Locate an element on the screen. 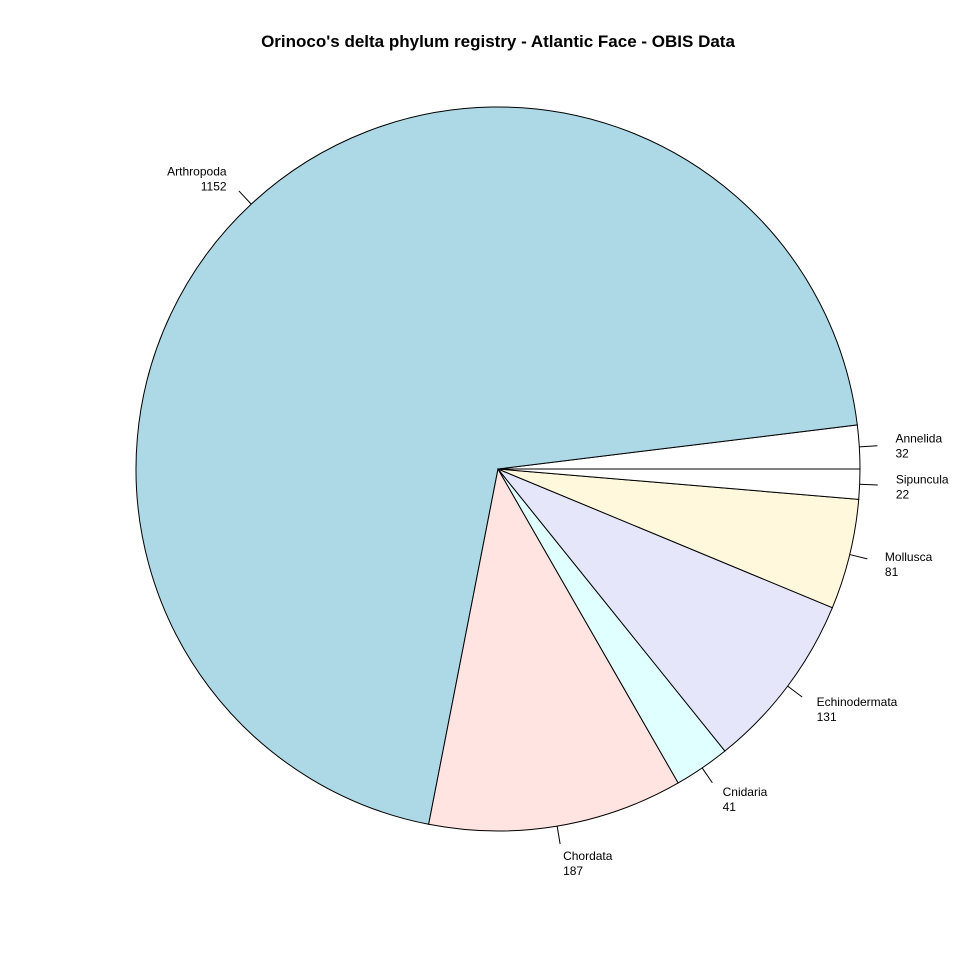  slice-label-annelida: Annelida 32 is located at coordinates (918, 446).